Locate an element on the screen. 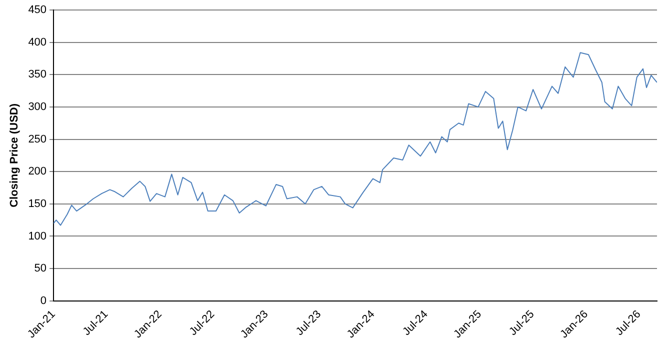 This screenshot has width=671, height=346. y-tick-label: 100 is located at coordinates (37, 236).